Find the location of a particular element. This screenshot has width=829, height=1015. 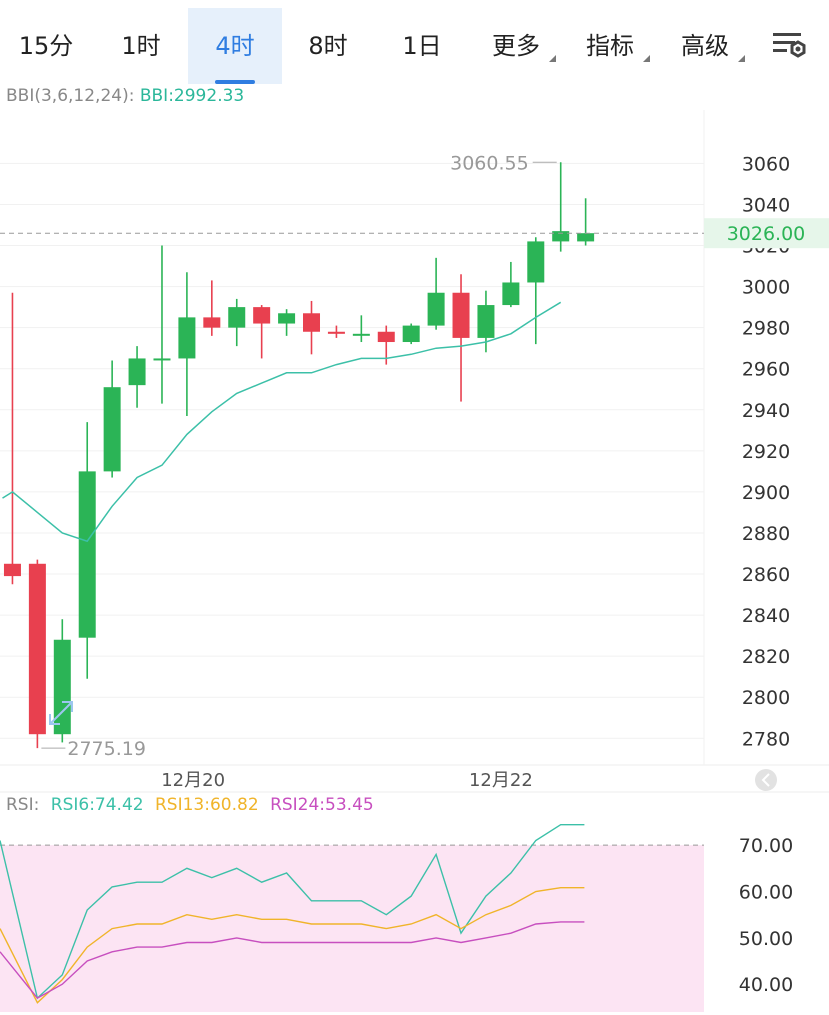

tab-d1-label: 1日 is located at coordinates (422, 46).